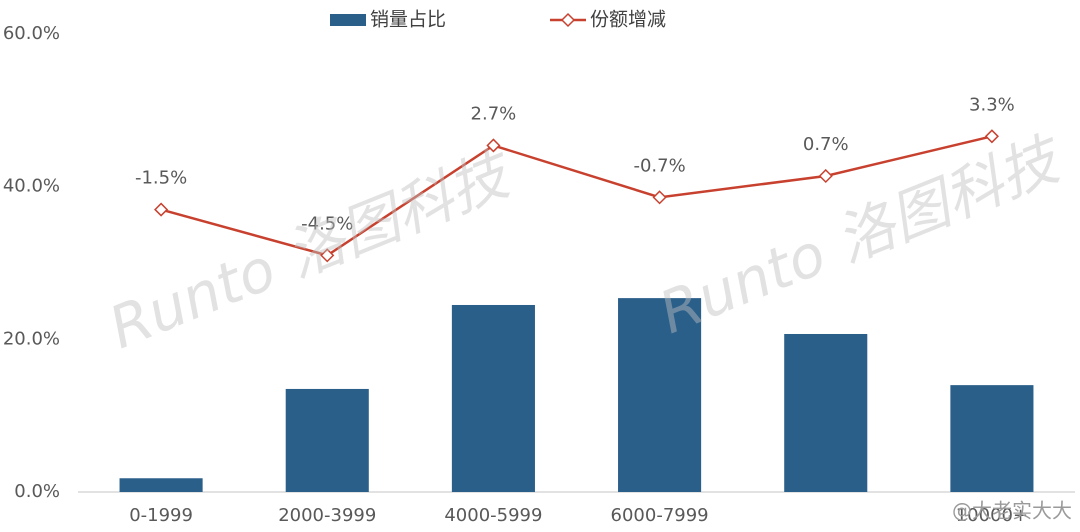 This screenshot has height=532, width=1080. Describe the element at coordinates (826, 144) in the screenshot. I see `data-label: 0.7%` at that location.